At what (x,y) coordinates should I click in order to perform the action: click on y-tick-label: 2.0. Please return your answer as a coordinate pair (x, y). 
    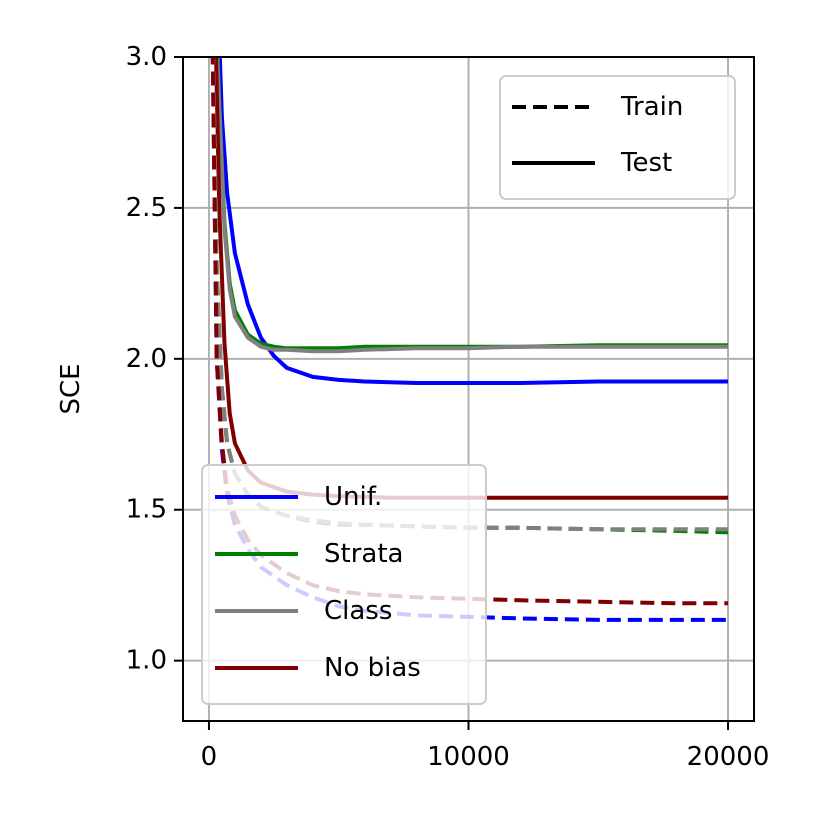
    Looking at the image, I should click on (146, 359).